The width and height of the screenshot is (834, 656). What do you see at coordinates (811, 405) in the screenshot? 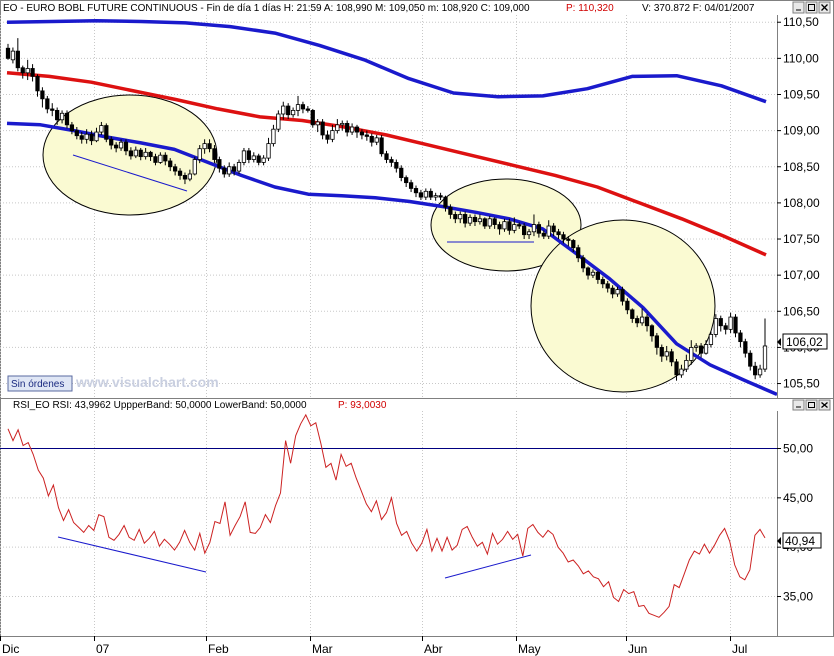
I see `rsi-maximize-button` at bounding box center [811, 405].